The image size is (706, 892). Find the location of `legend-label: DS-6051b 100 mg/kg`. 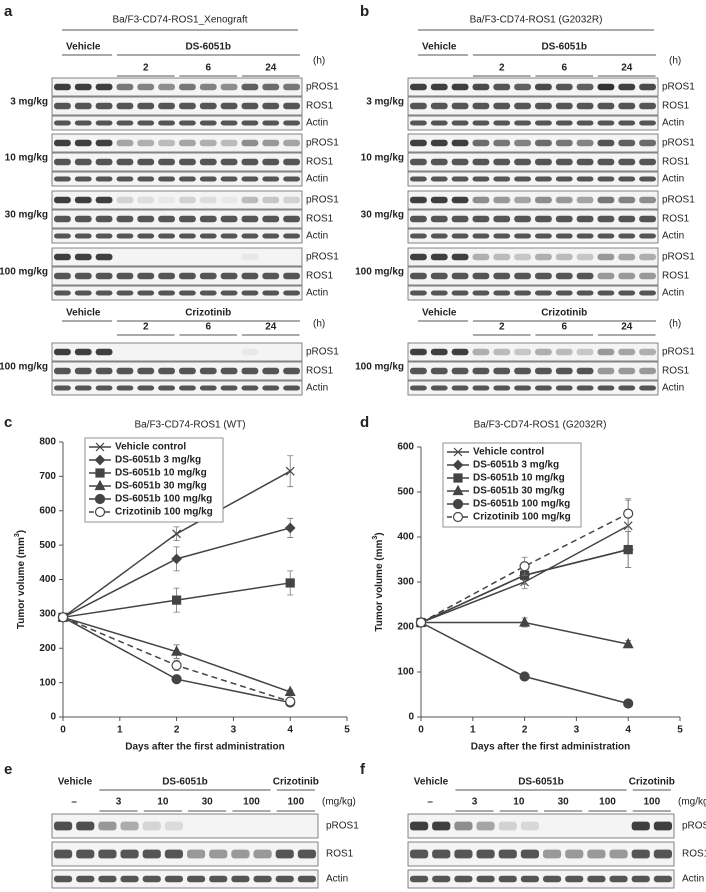

legend-label: DS-6051b 100 mg/kg is located at coordinates (163, 499).